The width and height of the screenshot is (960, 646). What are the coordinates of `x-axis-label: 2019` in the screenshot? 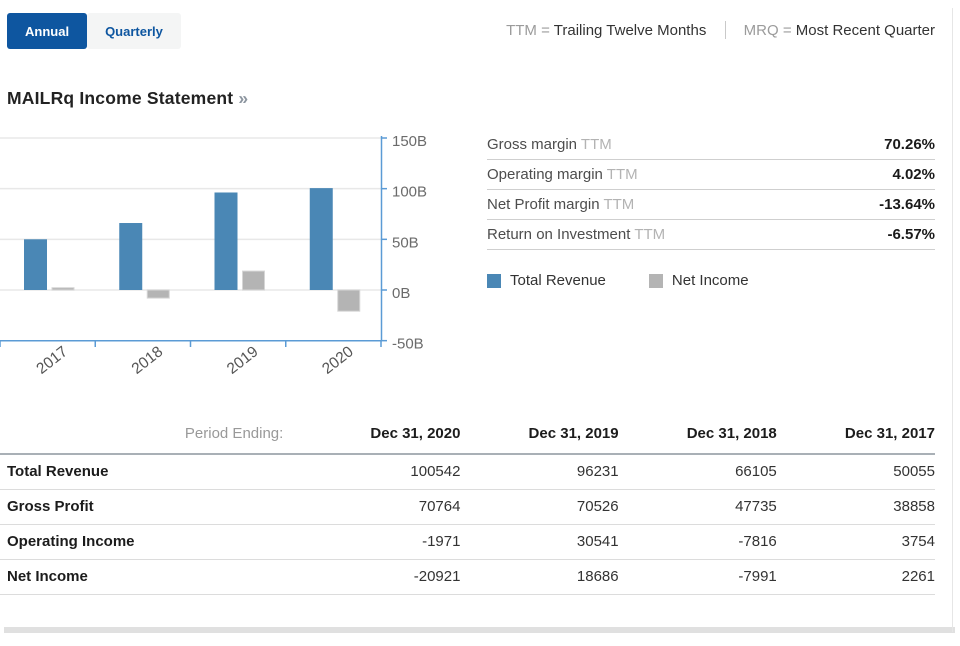 It's located at (243, 360).